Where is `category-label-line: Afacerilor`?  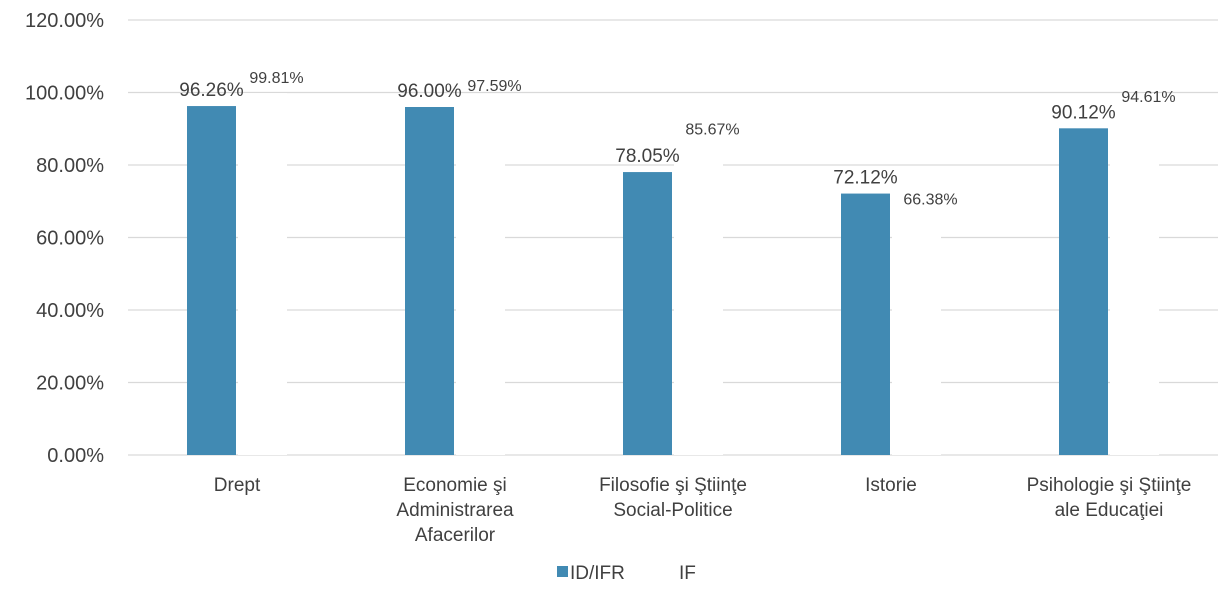 category-label-line: Afacerilor is located at coordinates (455, 535).